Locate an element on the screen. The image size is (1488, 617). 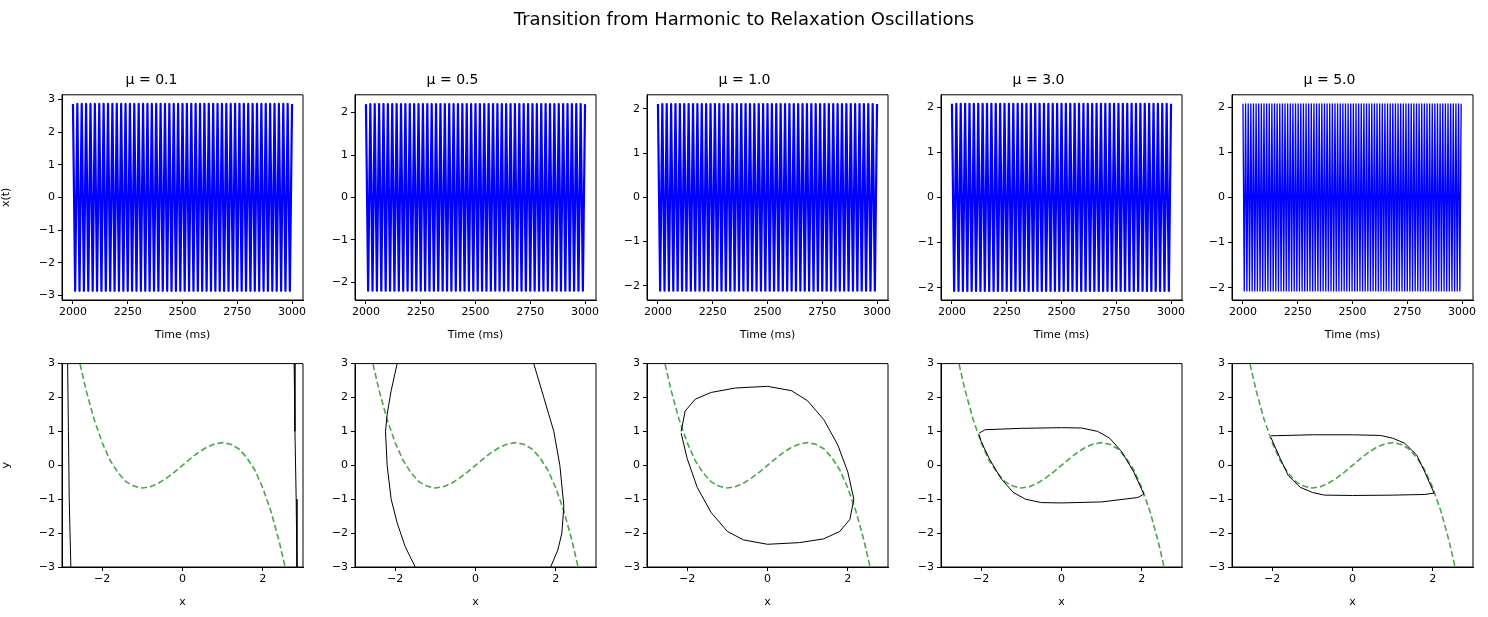
y-axis-title: y is located at coordinates (6, 465).